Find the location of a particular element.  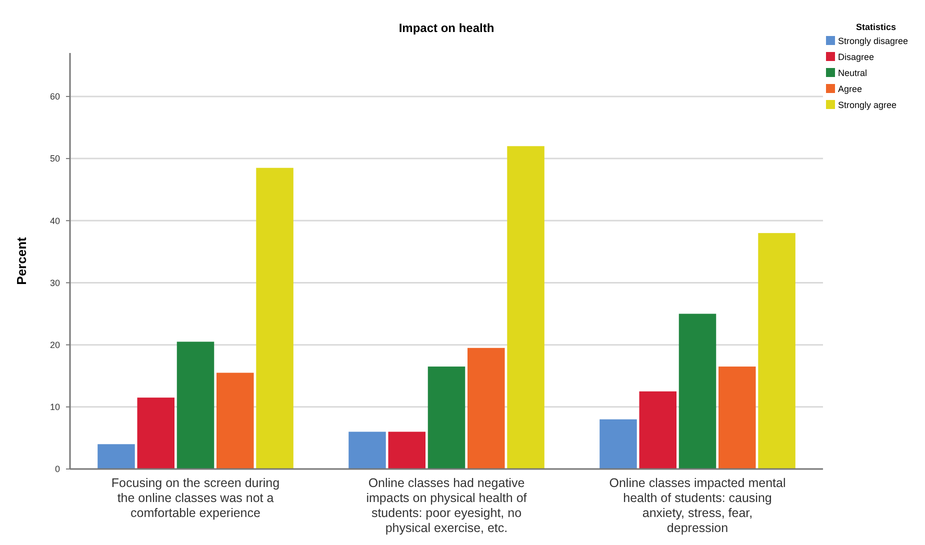

x-tick-label: Focusing on the screen during the online classes was not a comfortable experience is located at coordinates (195, 498).